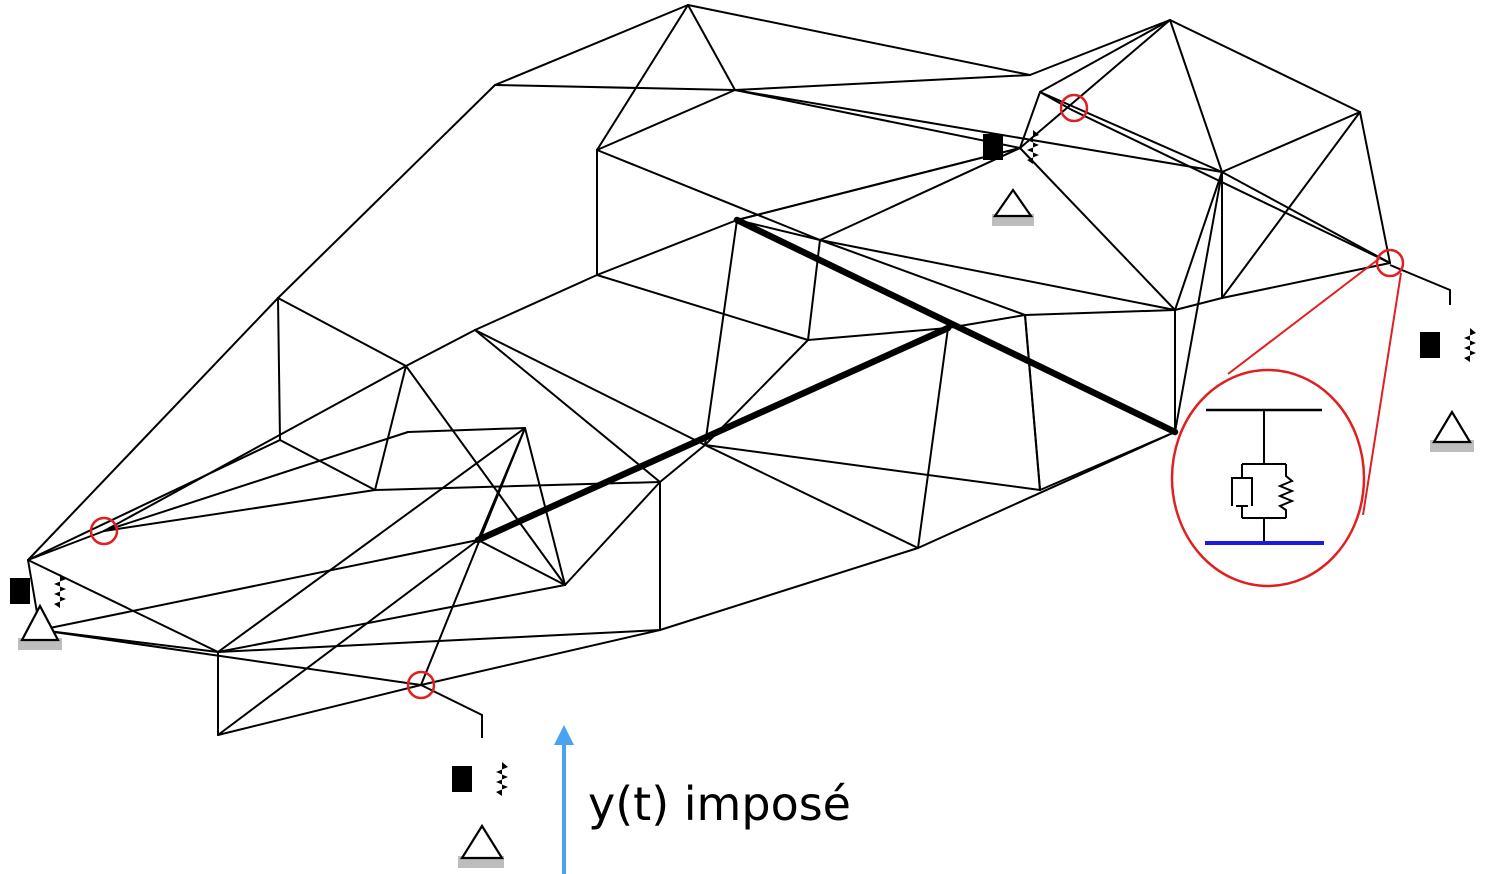 The width and height of the screenshot is (1488, 874). What do you see at coordinates (1074, 108) in the screenshot?
I see `joint-marker-rear-left` at bounding box center [1074, 108].